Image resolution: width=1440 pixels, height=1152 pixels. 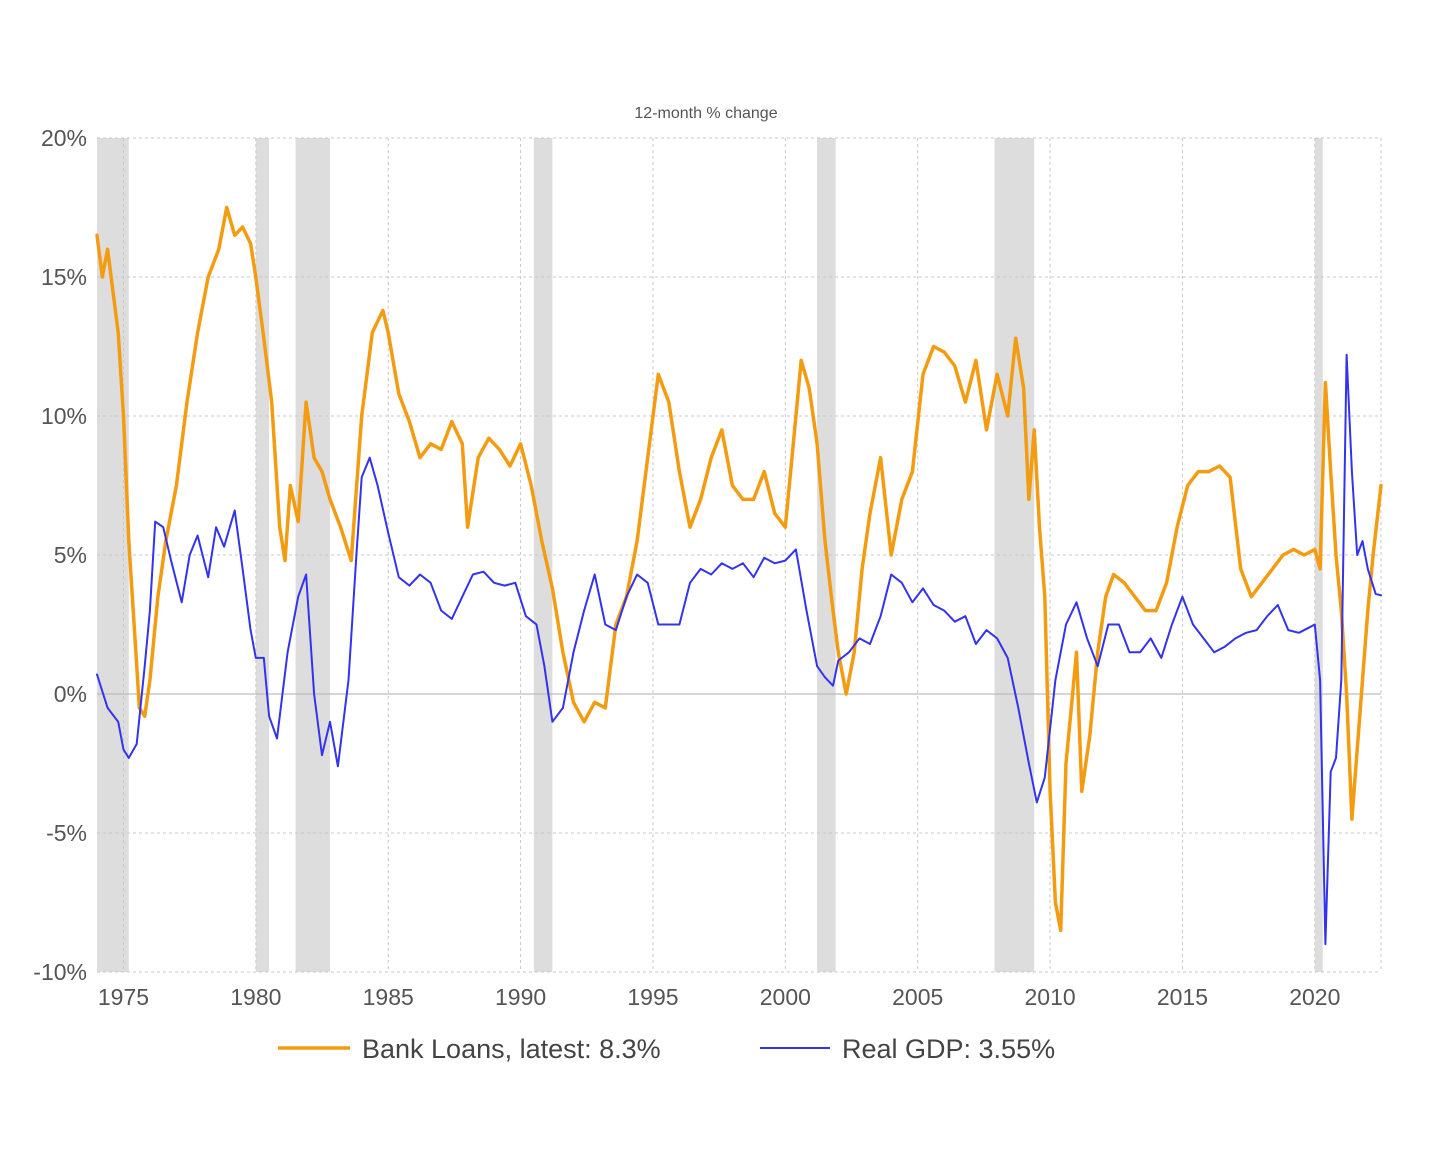 What do you see at coordinates (948, 1049) in the screenshot?
I see `legend-label-real-gdp: Real GDP: 3.55%` at bounding box center [948, 1049].